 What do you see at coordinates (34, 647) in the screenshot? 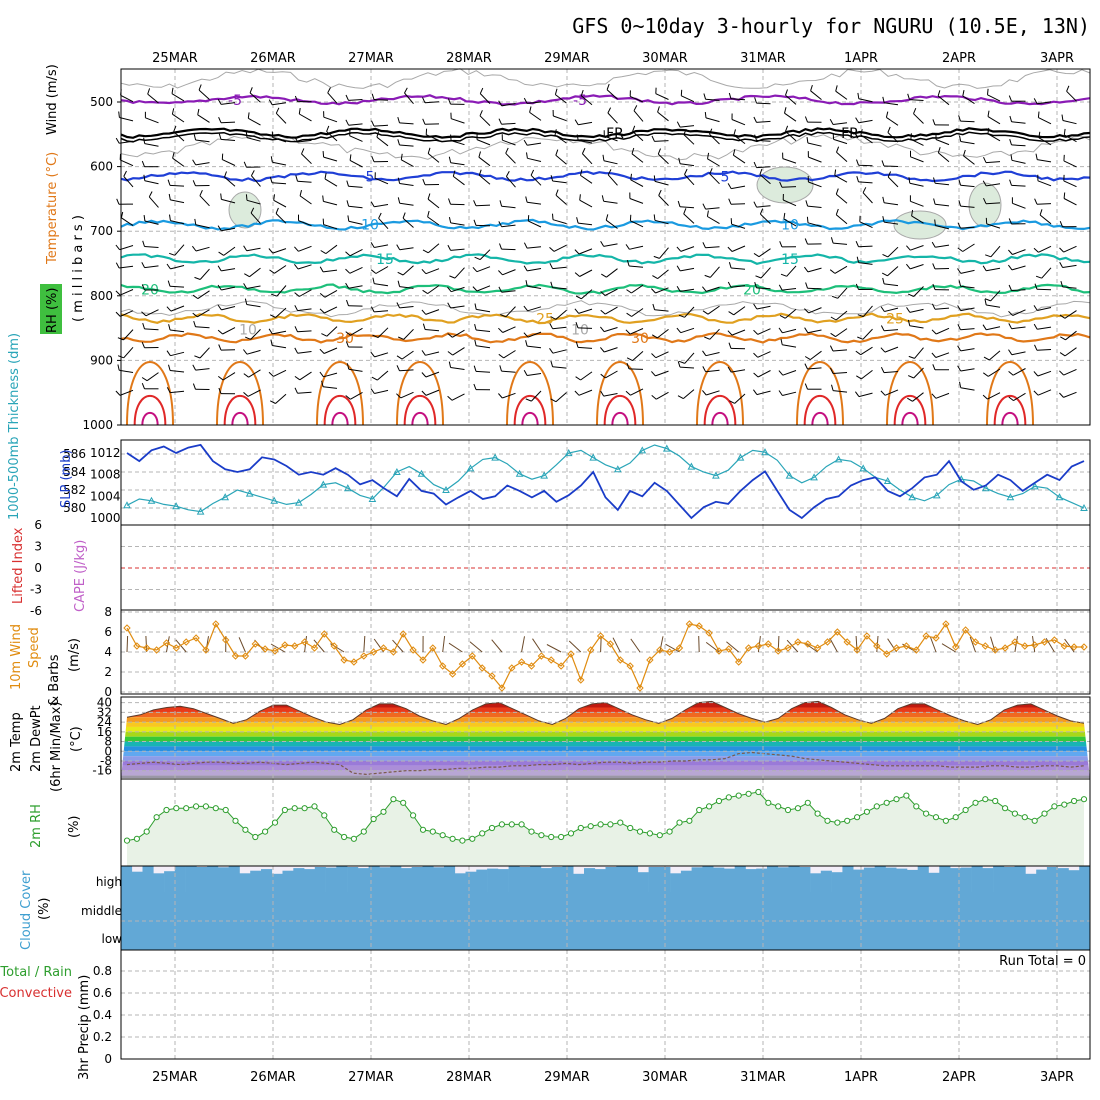
I see `speed-axis-label: Speed` at bounding box center [34, 647].